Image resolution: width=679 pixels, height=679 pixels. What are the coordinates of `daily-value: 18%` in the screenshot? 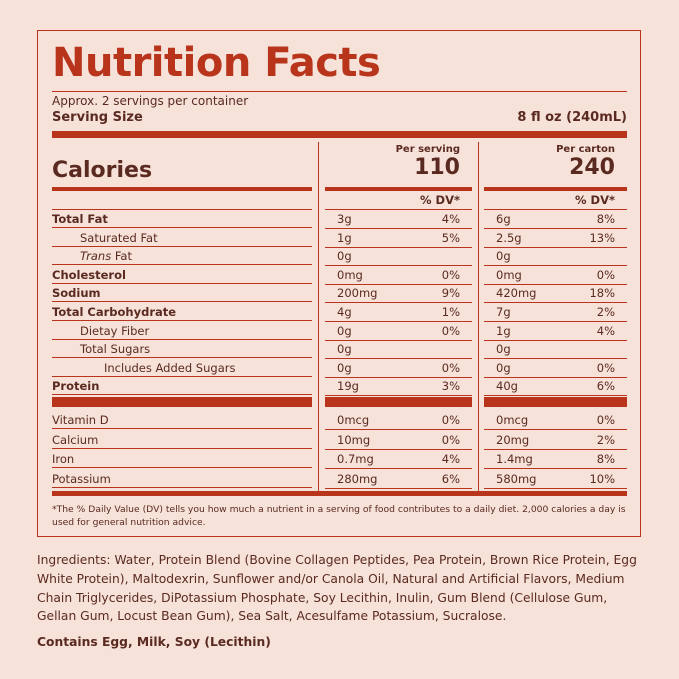 It's located at (602, 293).